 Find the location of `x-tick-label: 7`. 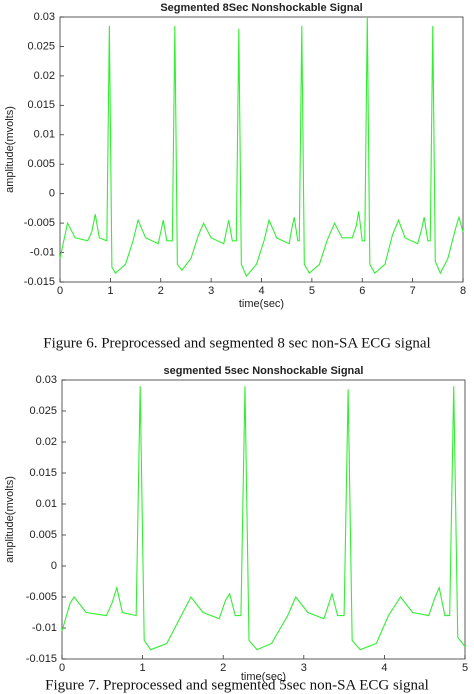

x-tick-label: 7 is located at coordinates (413, 291).